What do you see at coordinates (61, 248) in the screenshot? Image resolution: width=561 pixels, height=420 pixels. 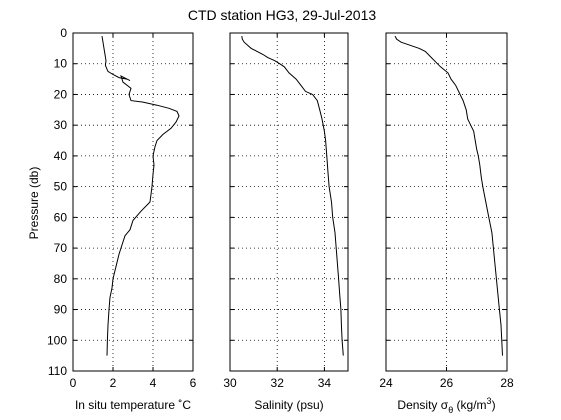 I see `y-tick-label: 70` at bounding box center [61, 248].